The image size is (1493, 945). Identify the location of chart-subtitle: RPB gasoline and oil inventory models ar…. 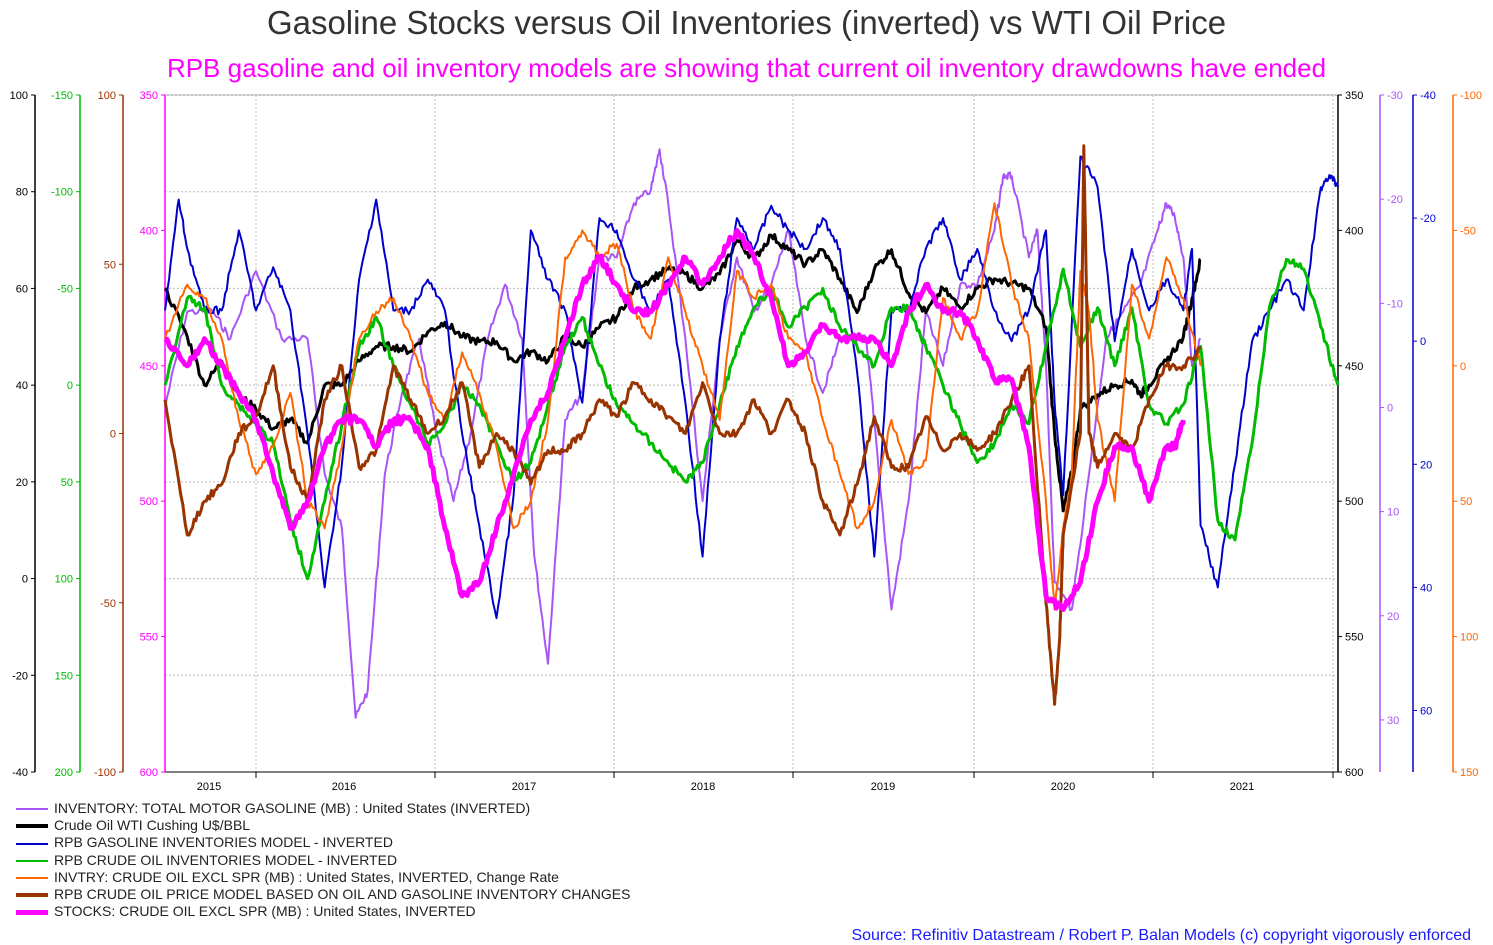
(746, 68).